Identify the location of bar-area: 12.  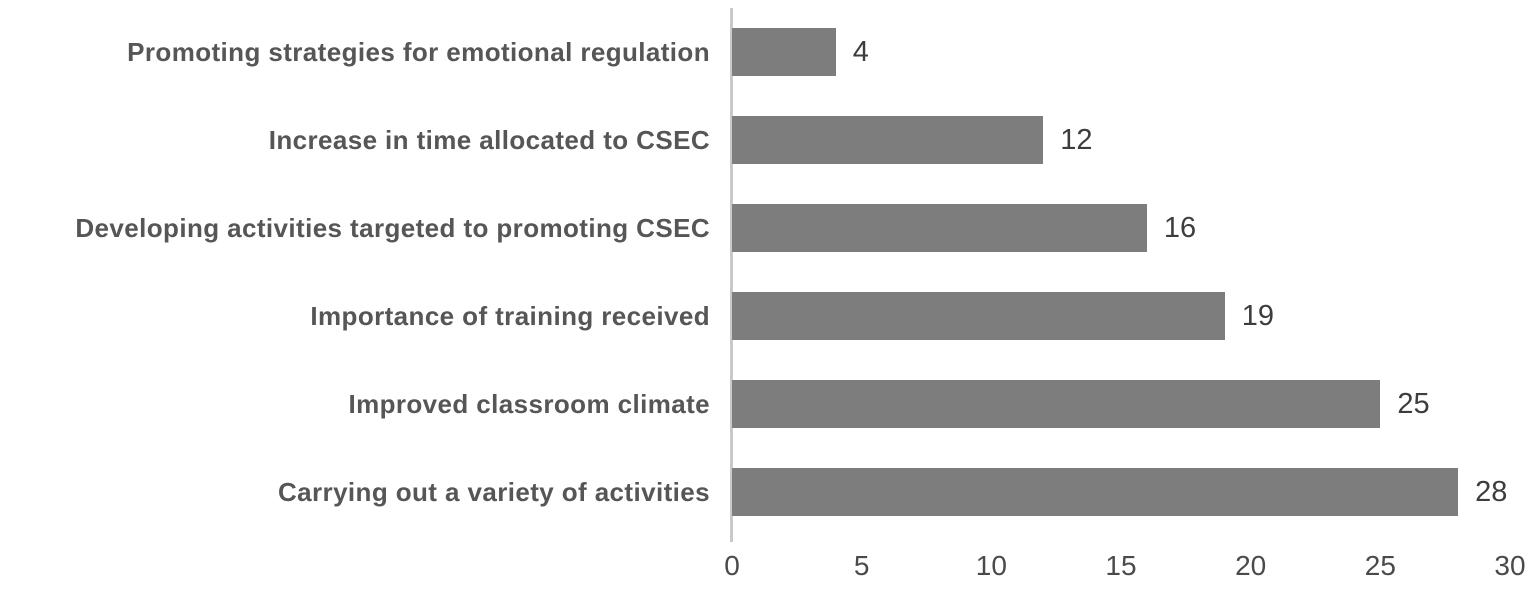
(1133, 140).